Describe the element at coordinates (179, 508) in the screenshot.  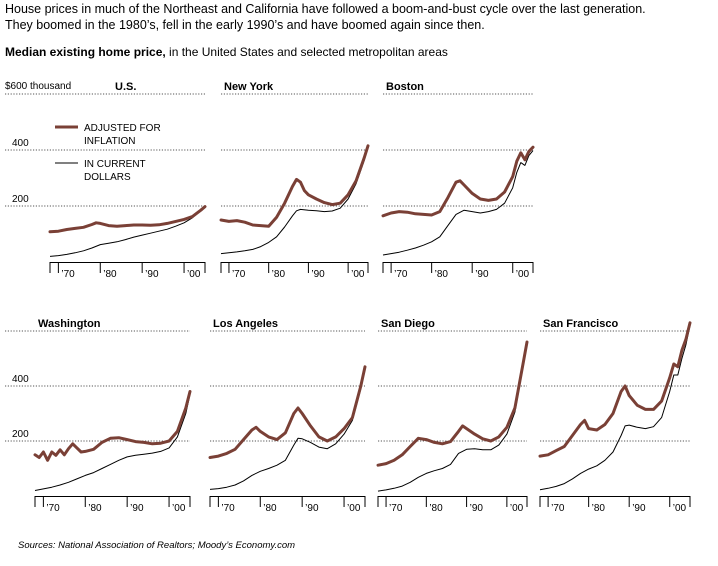
I see `panel-3-x-tick-label-2000: ’00` at that location.